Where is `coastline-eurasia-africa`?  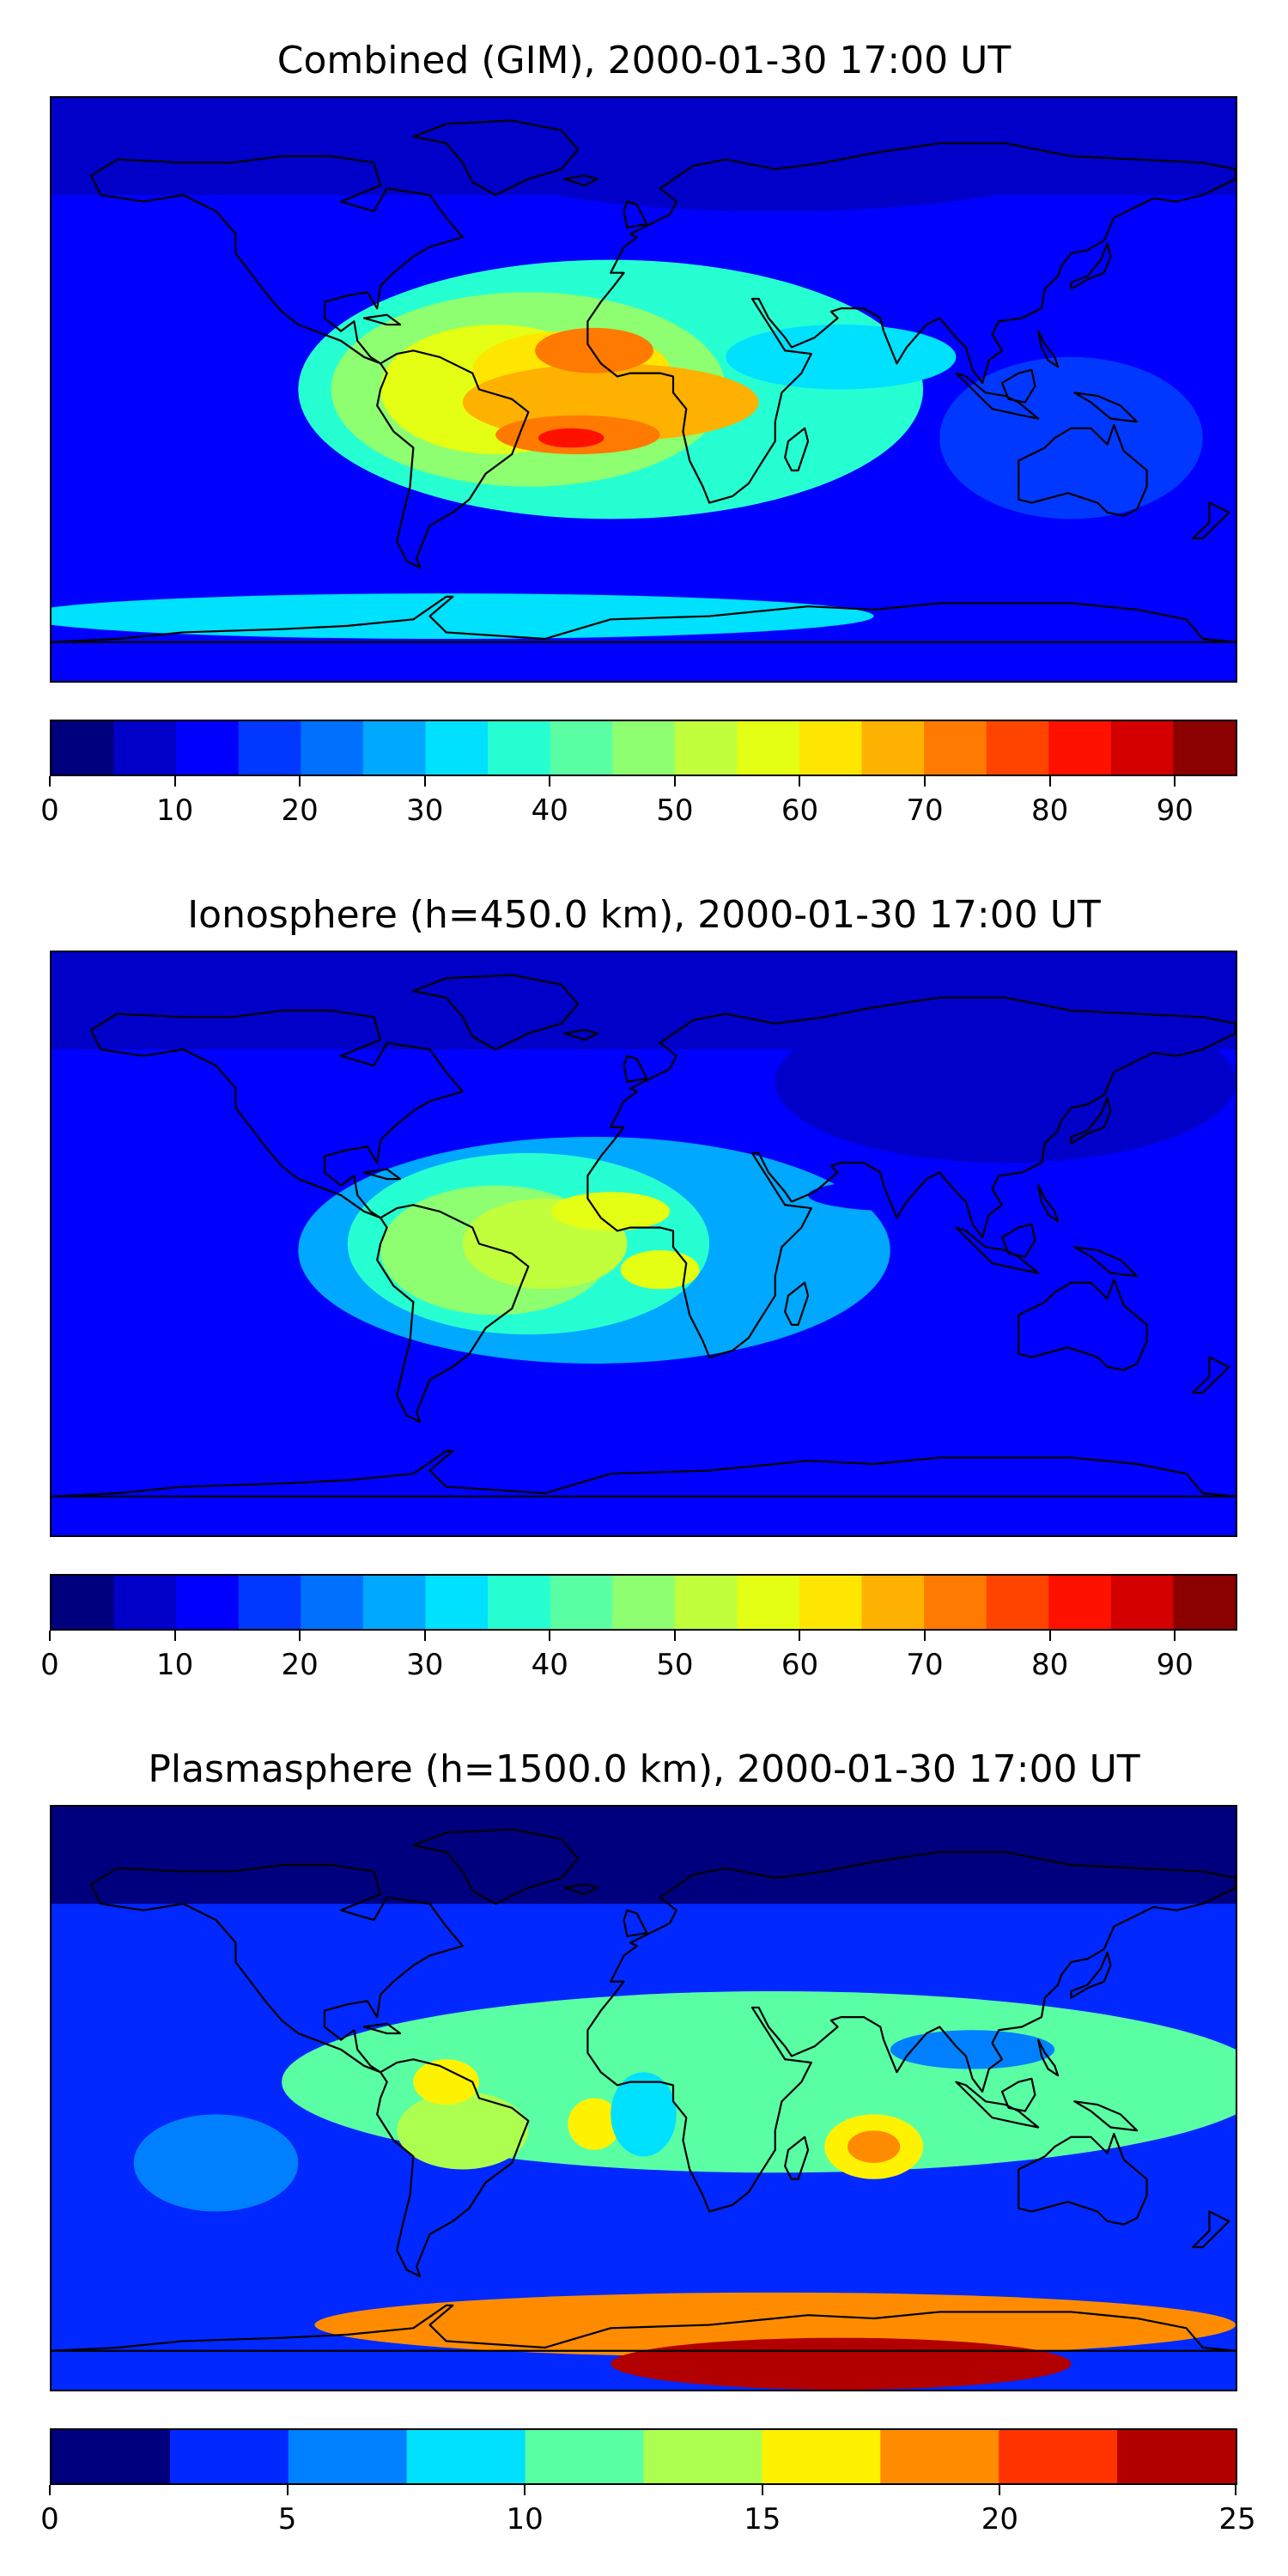
coastline-eurasia-africa is located at coordinates (911, 323).